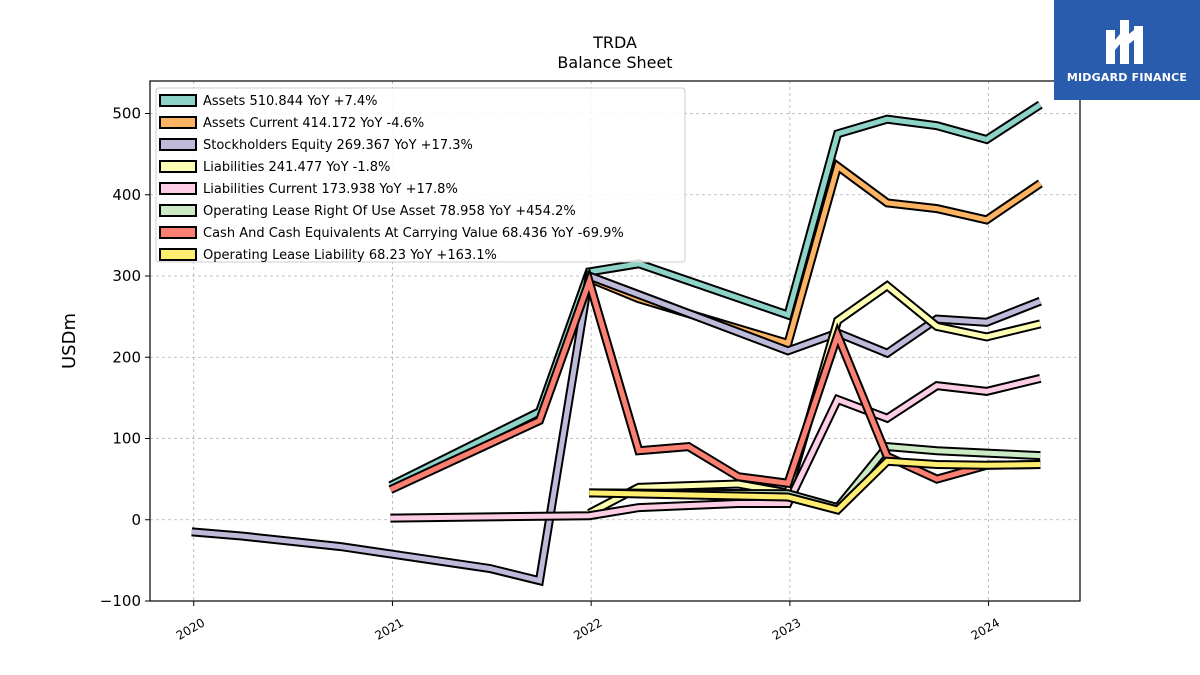 Image resolution: width=1200 pixels, height=675 pixels. I want to click on legend-entry: Liabilities Current 173.938 YoY +17.8%, so click(330, 189).